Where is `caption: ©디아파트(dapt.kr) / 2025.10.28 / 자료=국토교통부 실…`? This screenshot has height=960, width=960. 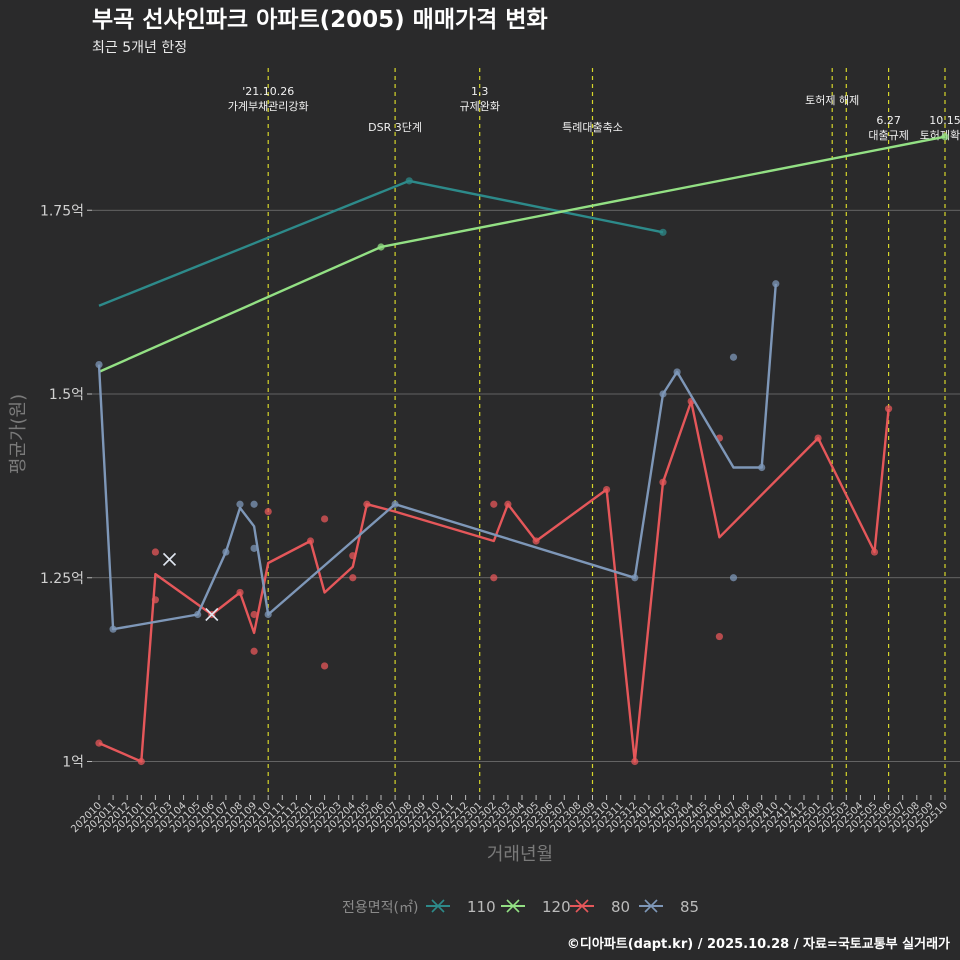 caption: ©디아파트(dapt.kr) / 2025.10.28 / 자료=국토교통부 실… is located at coordinates (758, 944).